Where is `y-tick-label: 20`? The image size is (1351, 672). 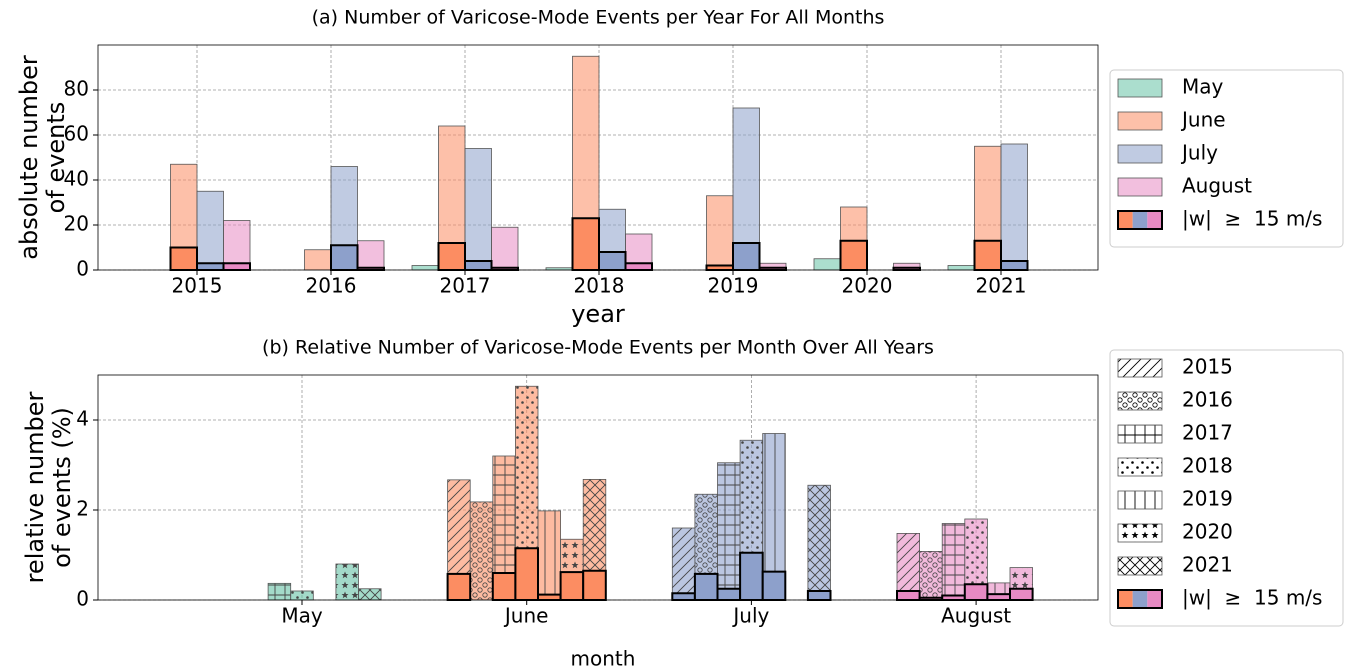 y-tick-label: 20 is located at coordinates (76, 224).